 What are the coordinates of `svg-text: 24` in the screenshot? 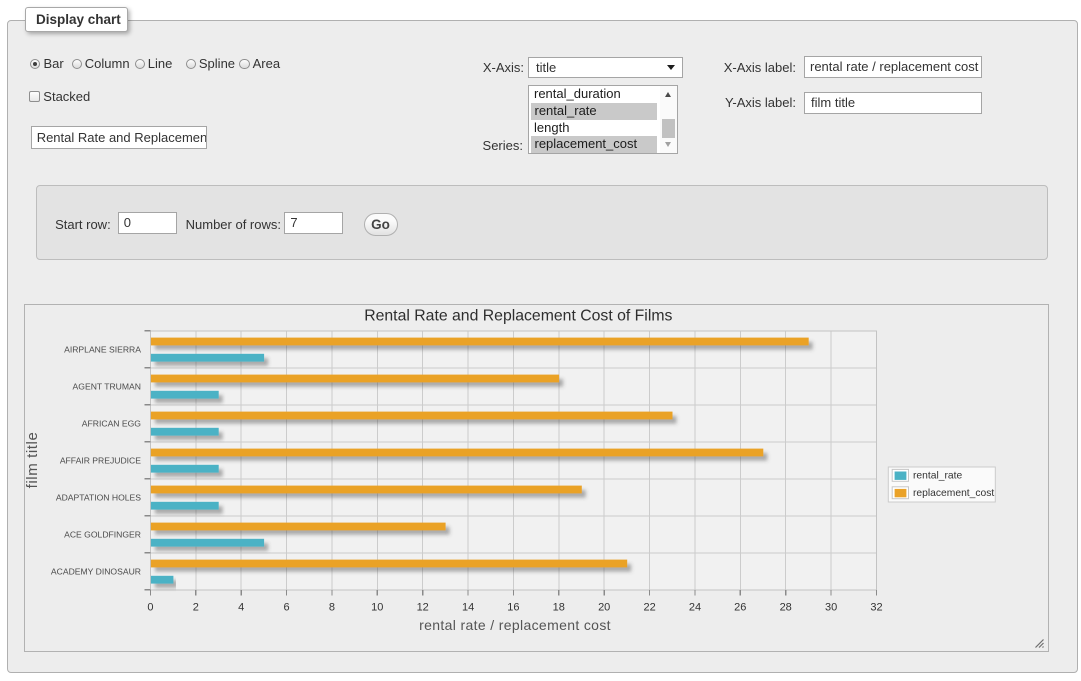 It's located at (695, 607).